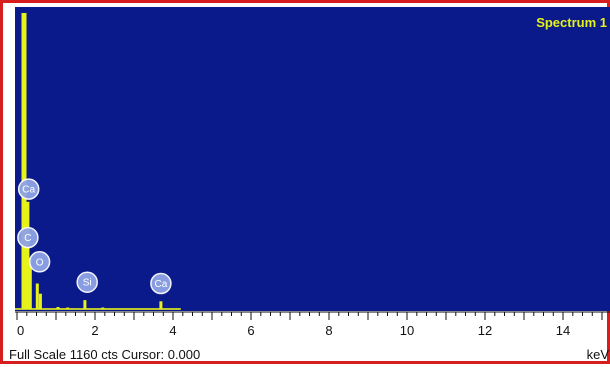 The image size is (610, 367). Describe the element at coordinates (328, 330) in the screenshot. I see `x-tick-label-8: 8` at that location.